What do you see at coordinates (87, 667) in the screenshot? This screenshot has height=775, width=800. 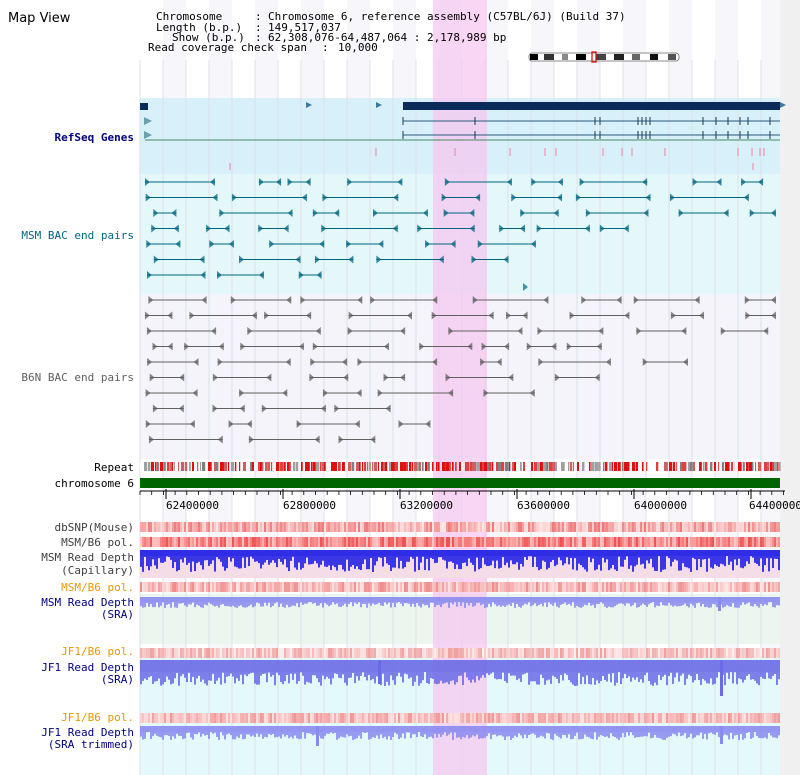 I see `track-label-jf1-depth-sra-1: JF1 Read Depth` at bounding box center [87, 667].